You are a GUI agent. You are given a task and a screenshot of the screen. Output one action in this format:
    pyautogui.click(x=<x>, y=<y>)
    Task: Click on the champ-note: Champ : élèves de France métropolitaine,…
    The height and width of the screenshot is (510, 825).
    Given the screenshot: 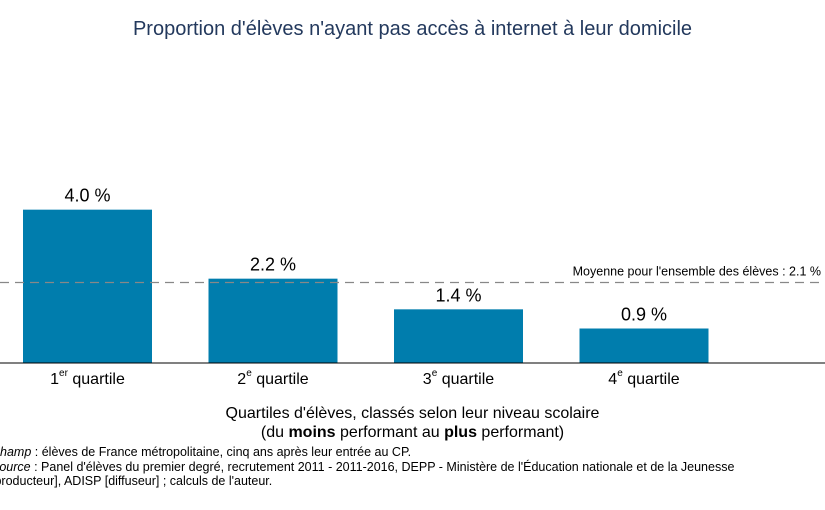 What is the action you would take?
    pyautogui.click(x=206, y=452)
    